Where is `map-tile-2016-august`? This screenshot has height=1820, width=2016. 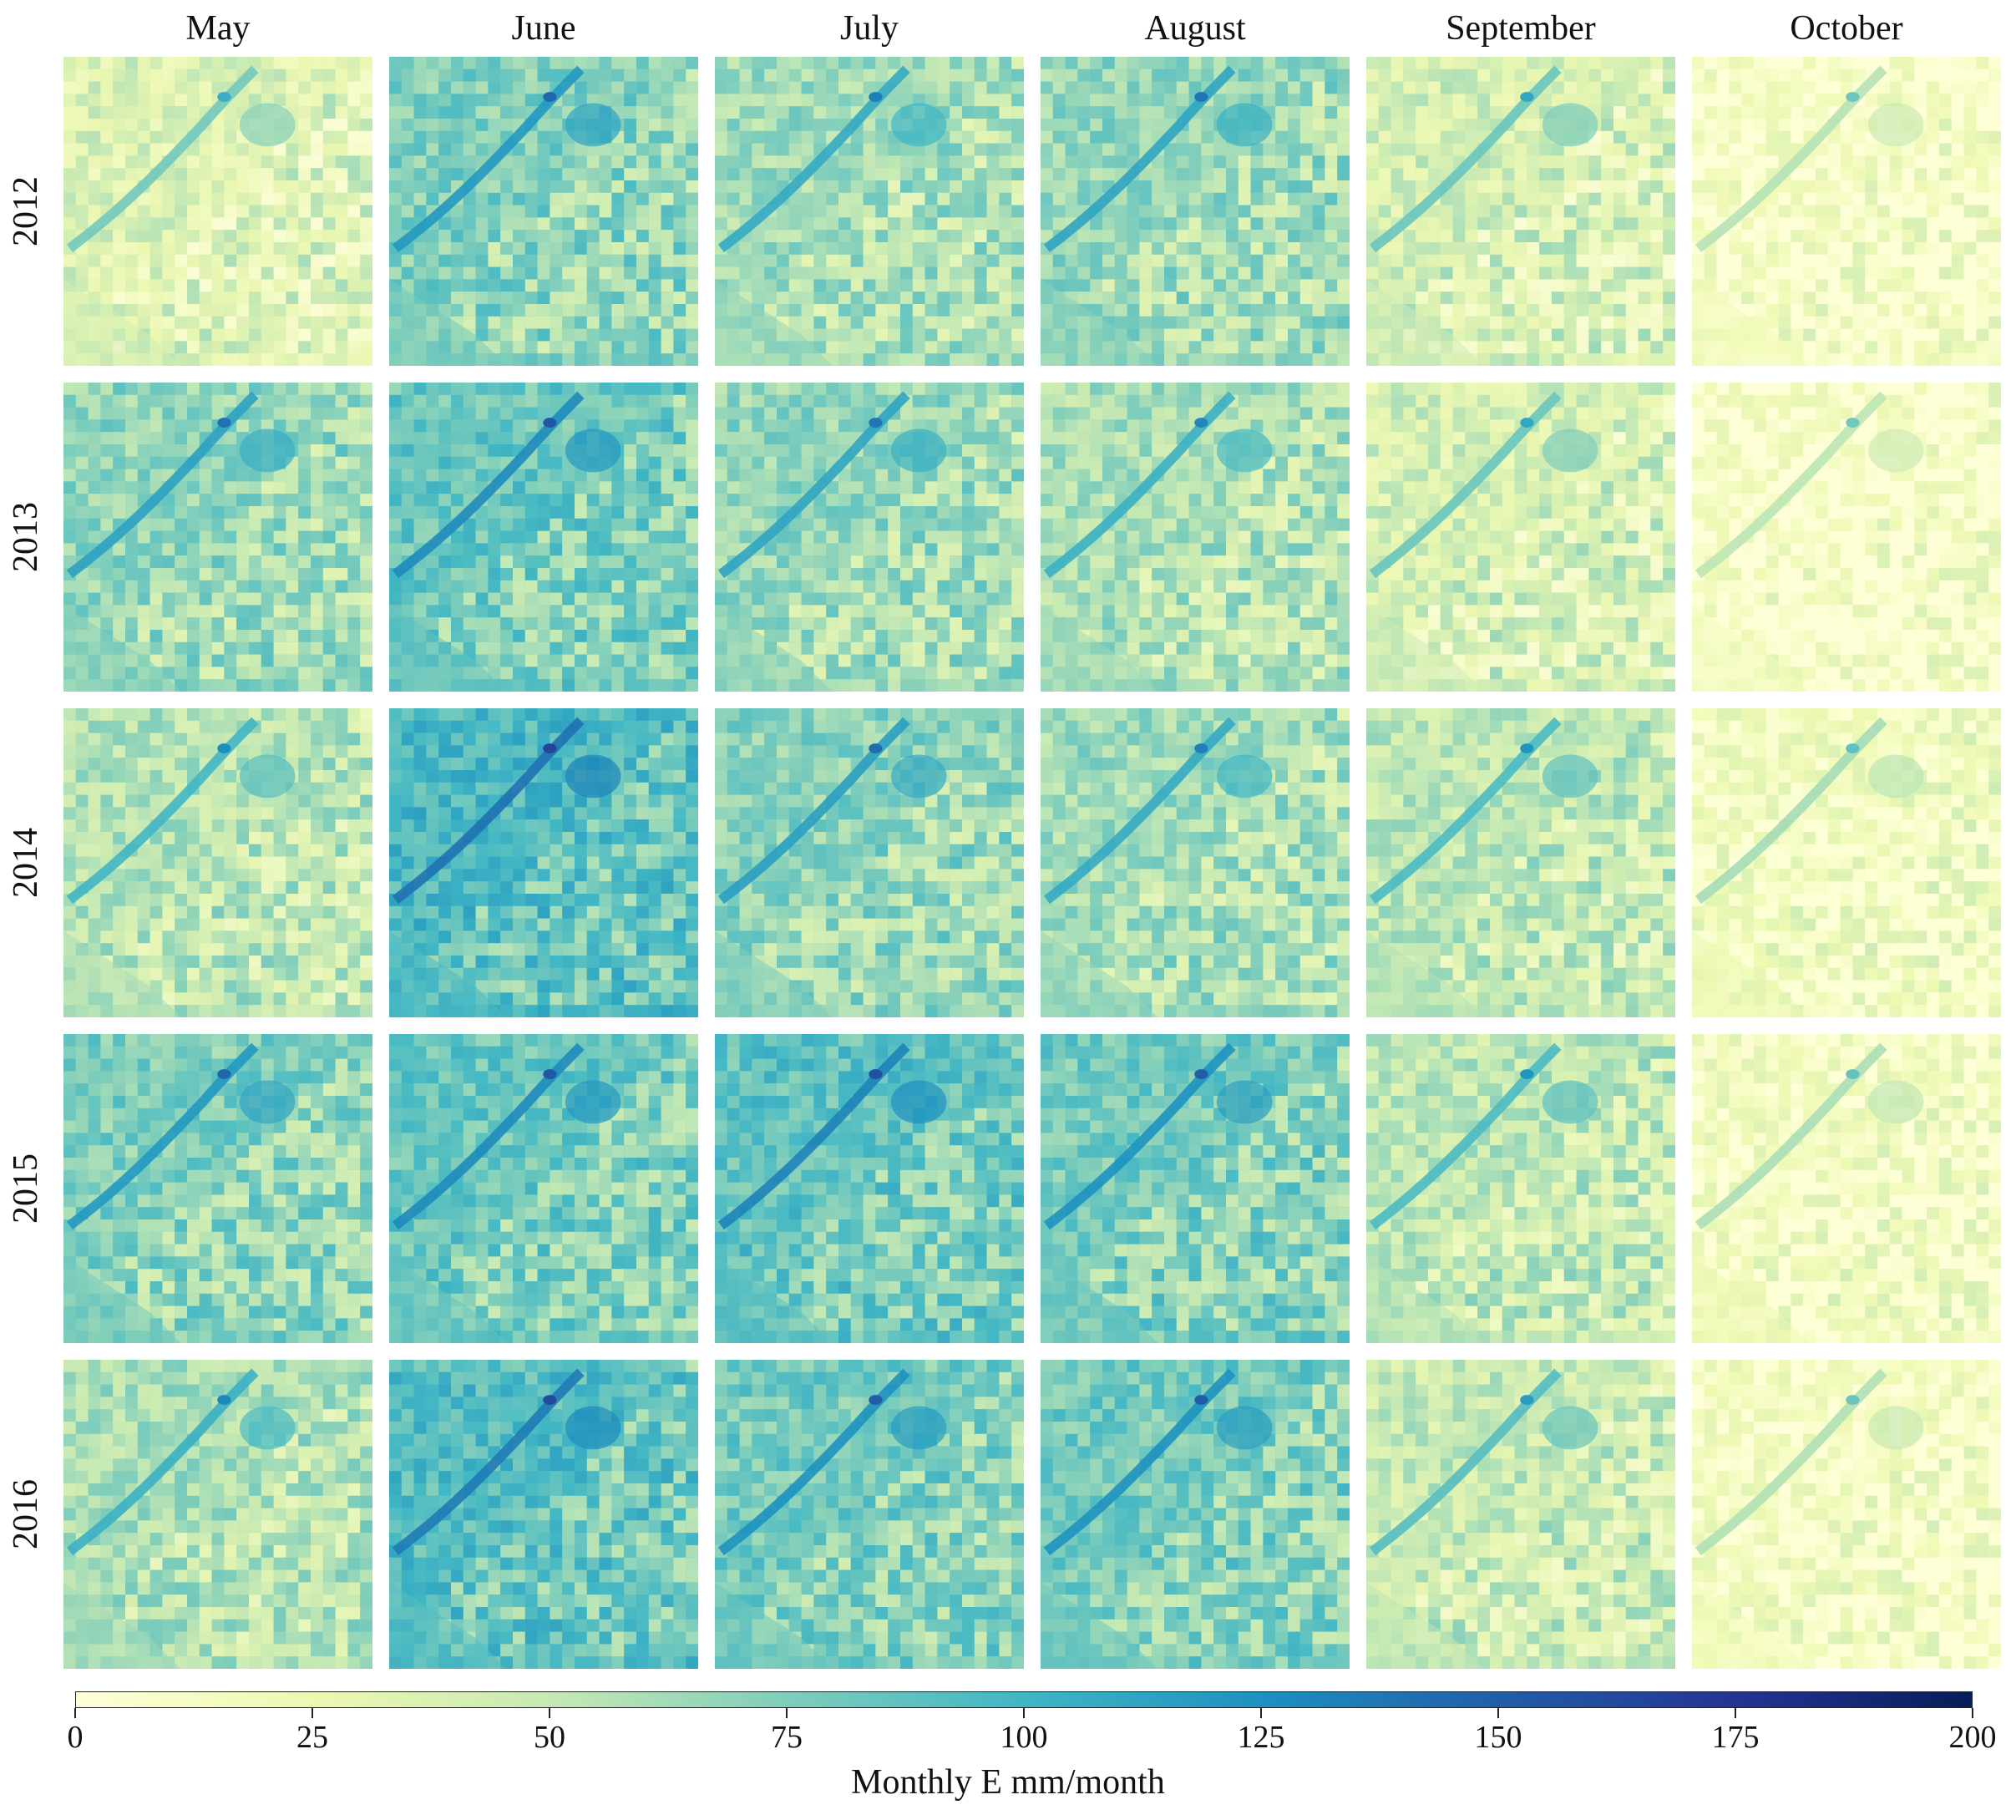 map-tile-2016-august is located at coordinates (1195, 1514).